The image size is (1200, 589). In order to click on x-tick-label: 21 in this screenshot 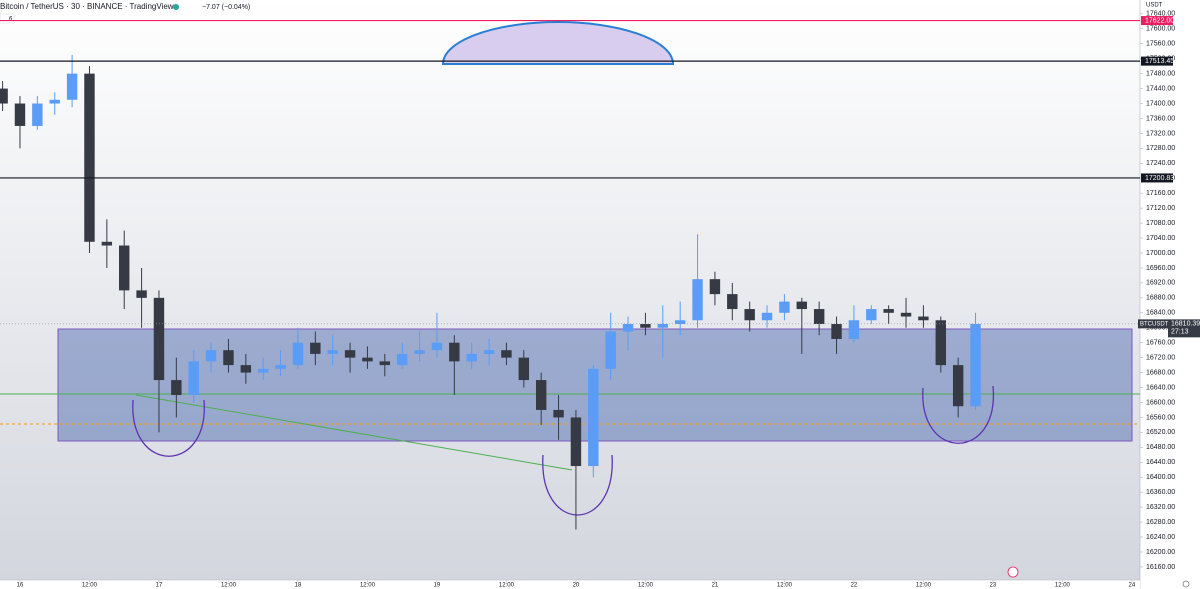, I will do `click(715, 586)`.